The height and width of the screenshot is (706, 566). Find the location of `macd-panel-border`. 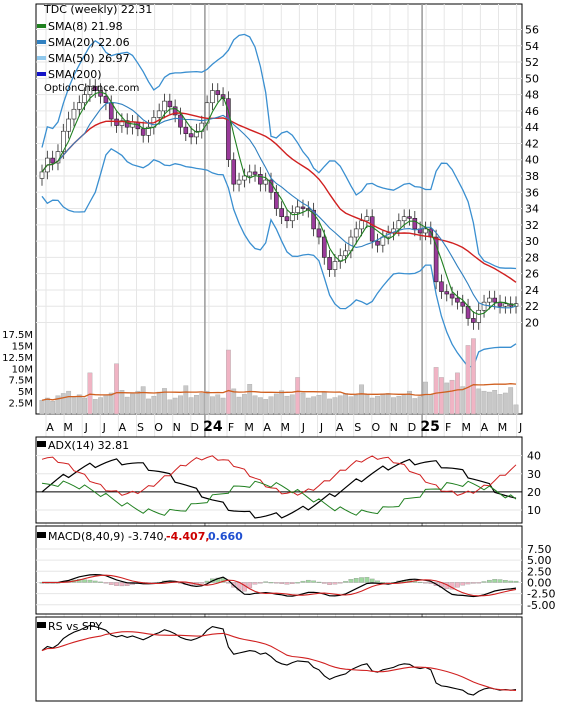

macd-panel-border is located at coordinates (279, 570).